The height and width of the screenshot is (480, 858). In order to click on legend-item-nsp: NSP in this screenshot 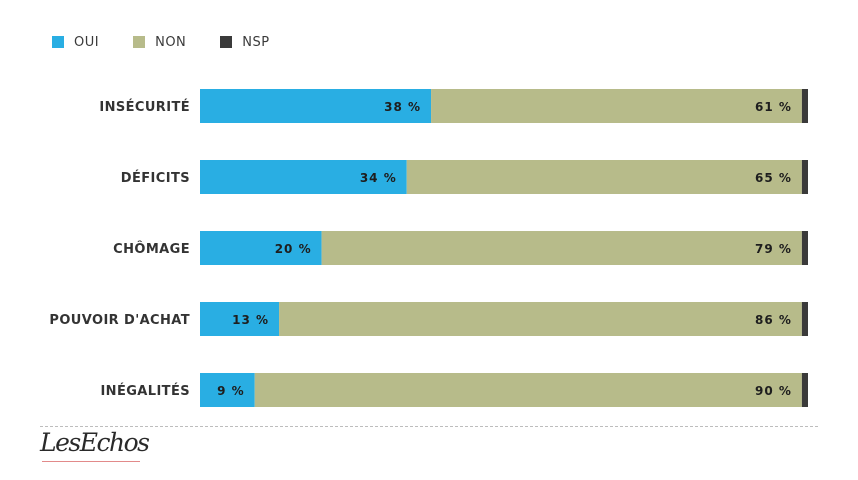, I will do `click(244, 42)`.